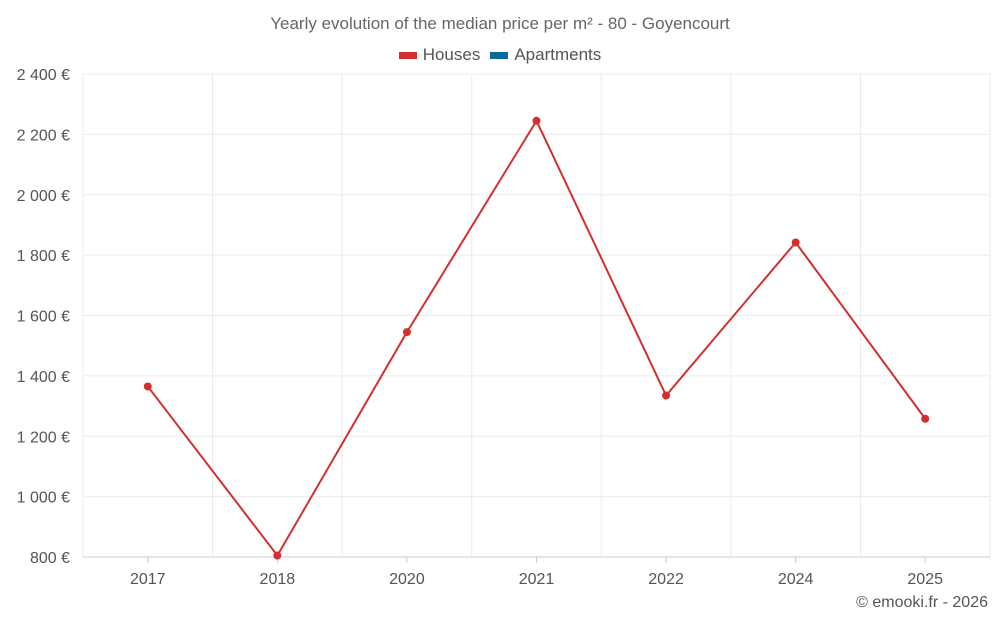  I want to click on legend-item-apartments: Apartments, so click(545, 55).